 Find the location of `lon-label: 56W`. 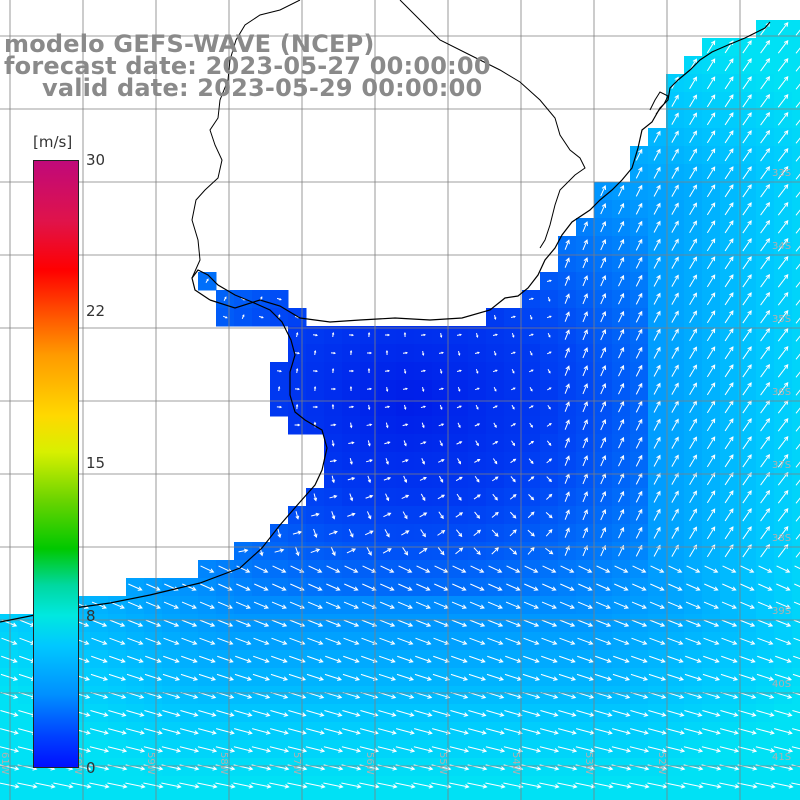

lon-label: 56W is located at coordinates (369, 763).